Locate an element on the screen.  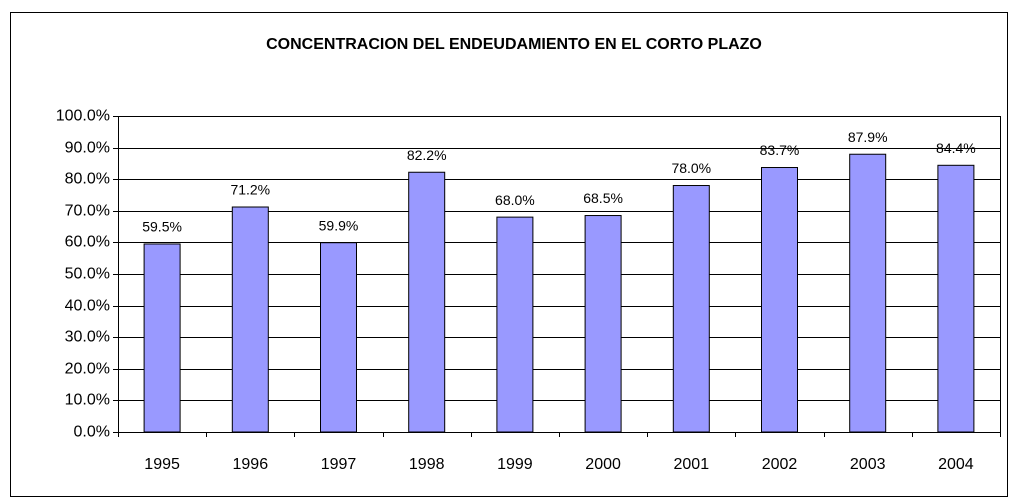
data-label: 84.4% is located at coordinates (956, 148).